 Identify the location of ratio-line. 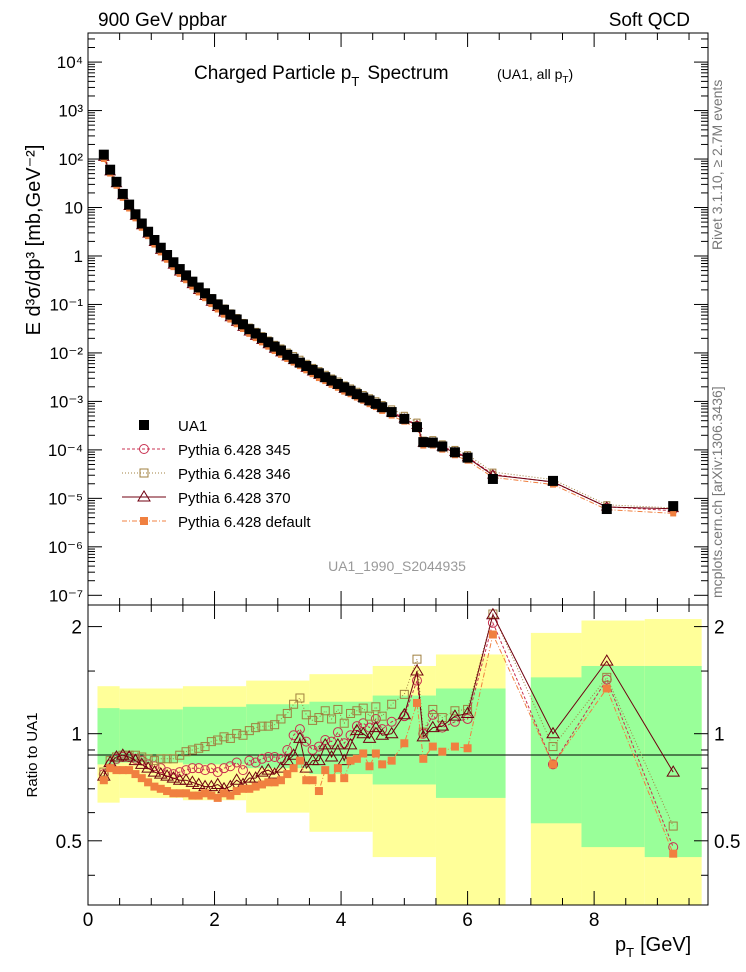
(388, 701).